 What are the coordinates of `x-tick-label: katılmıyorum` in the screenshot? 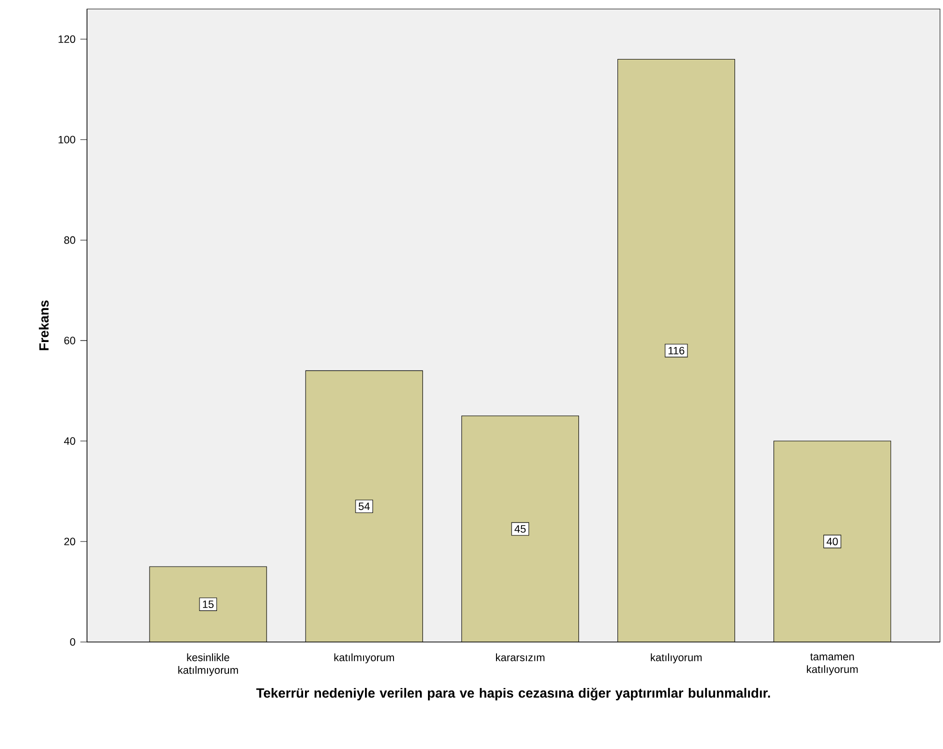 It's located at (364, 658).